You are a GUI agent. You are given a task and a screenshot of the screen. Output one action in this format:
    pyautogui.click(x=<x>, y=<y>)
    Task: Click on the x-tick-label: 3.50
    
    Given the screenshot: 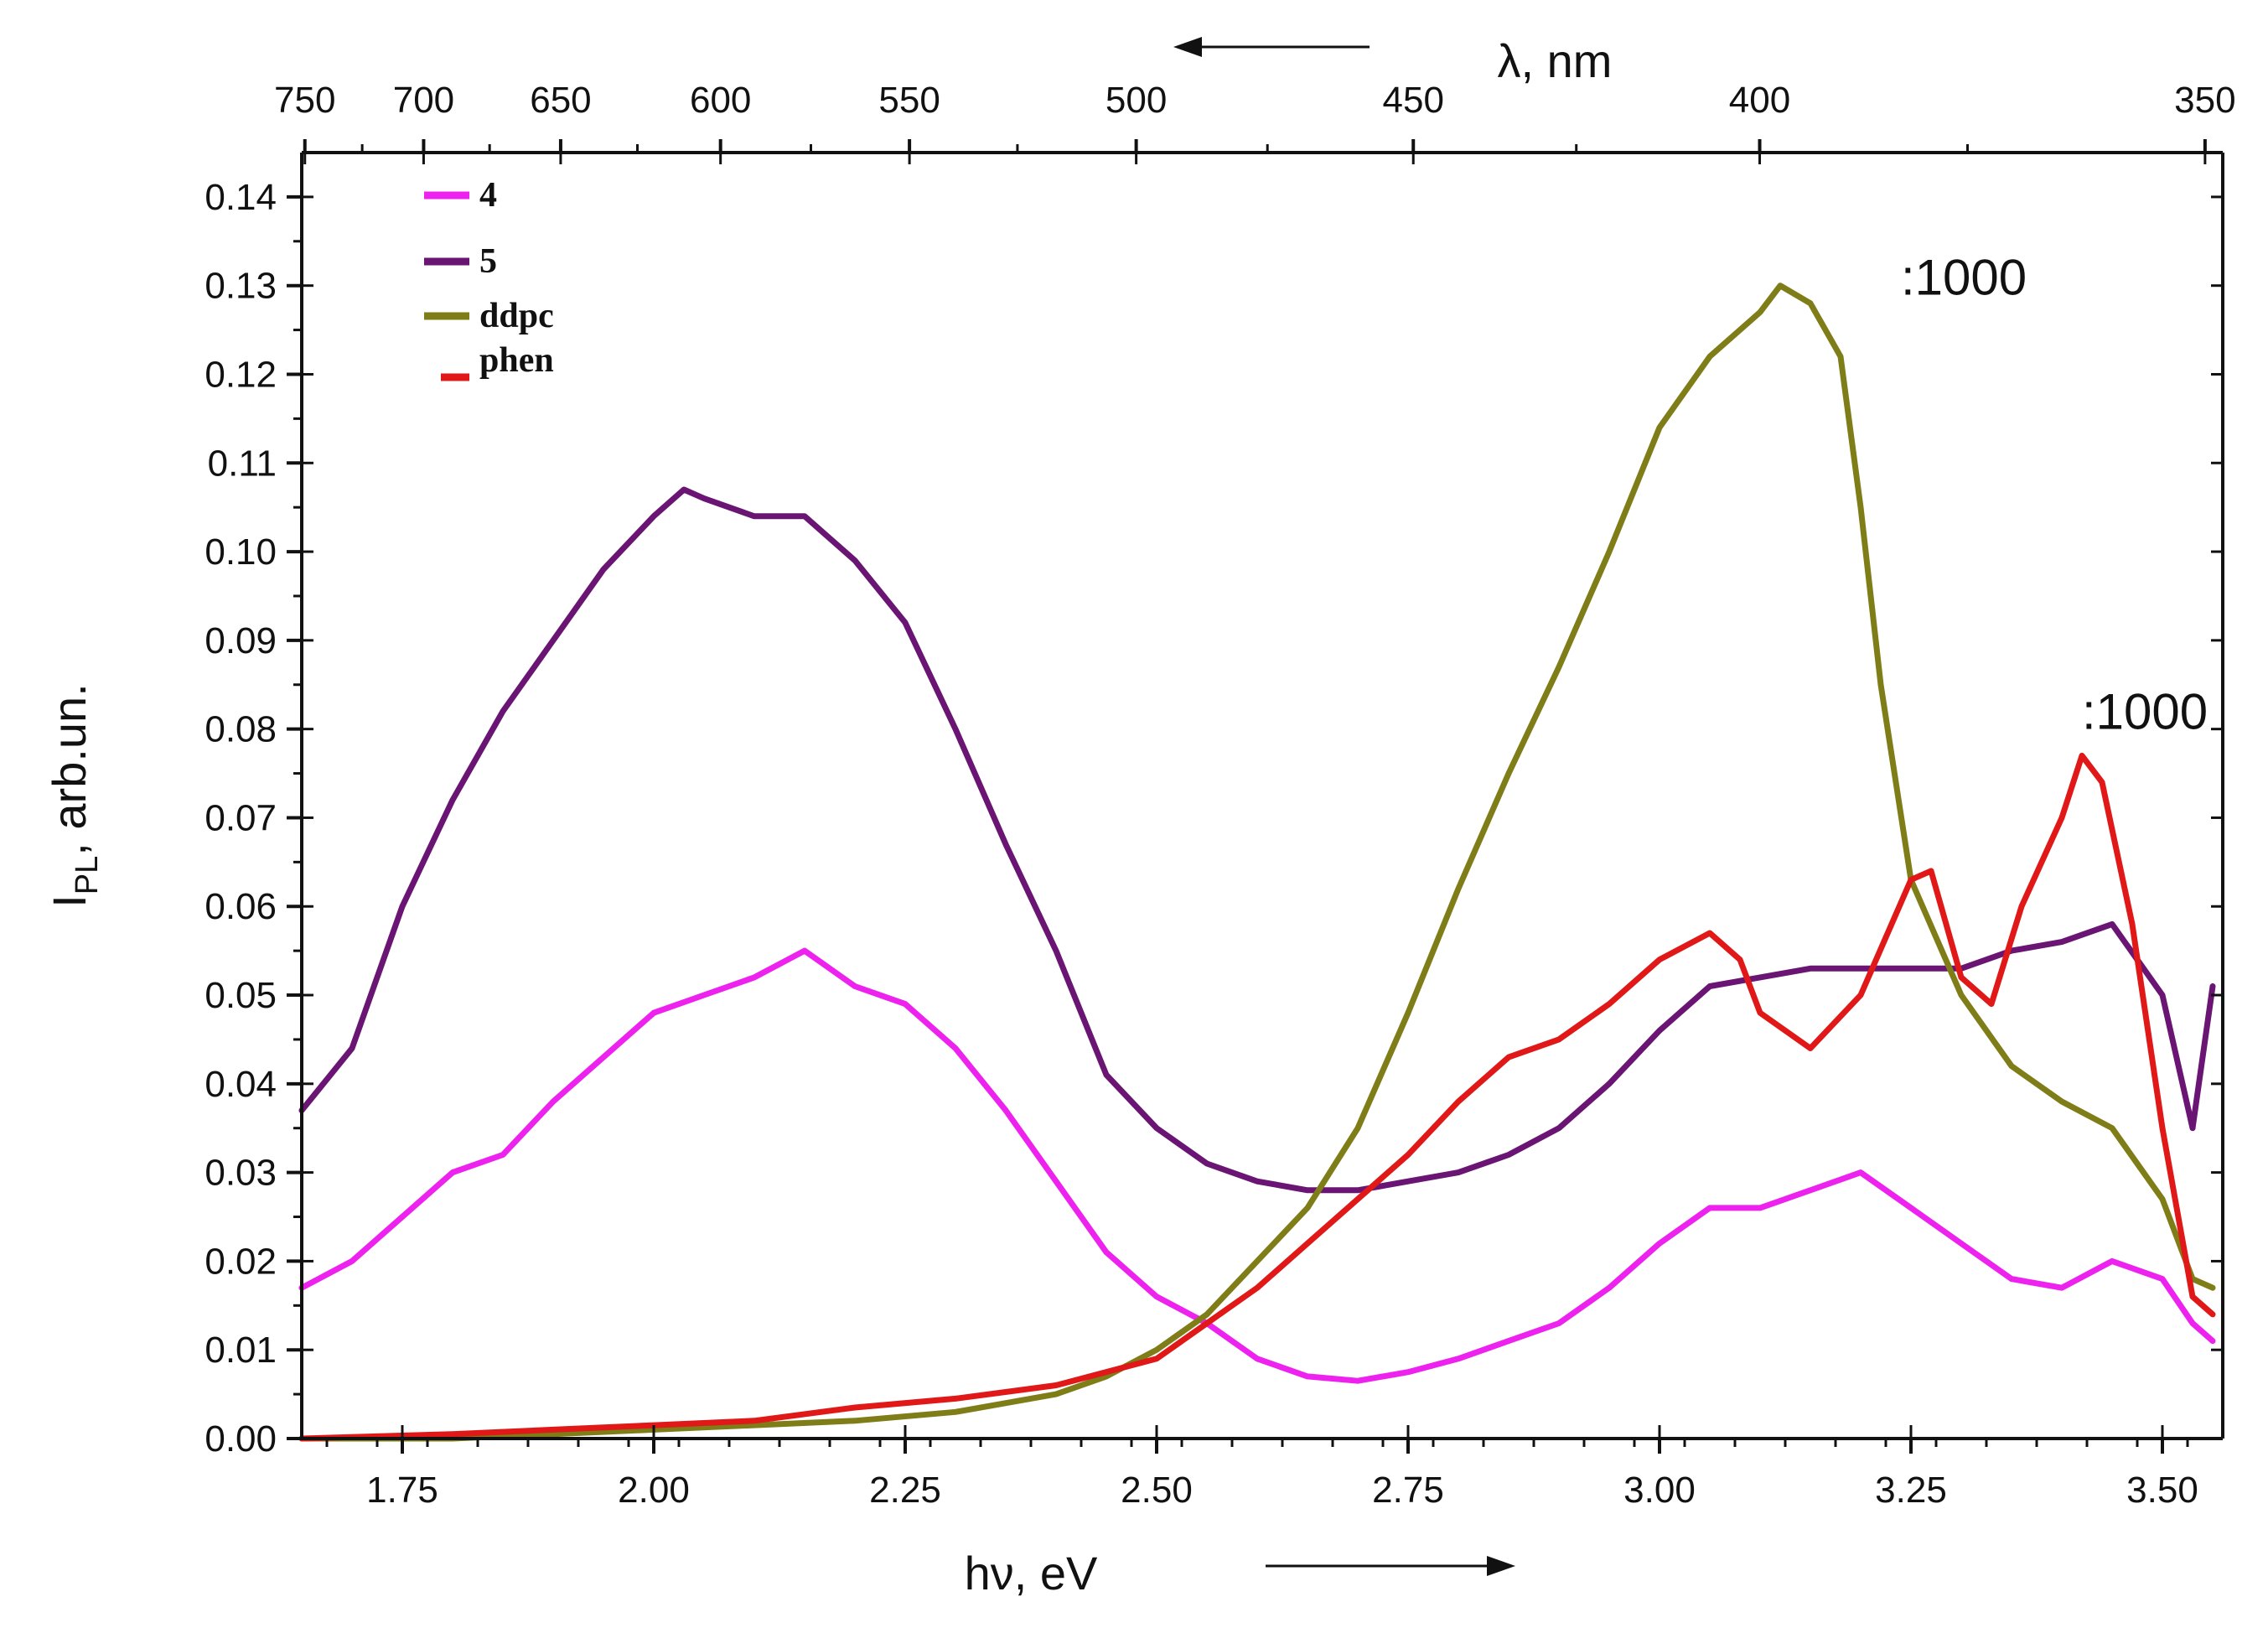 What is the action you would take?
    pyautogui.click(x=2162, y=1490)
    